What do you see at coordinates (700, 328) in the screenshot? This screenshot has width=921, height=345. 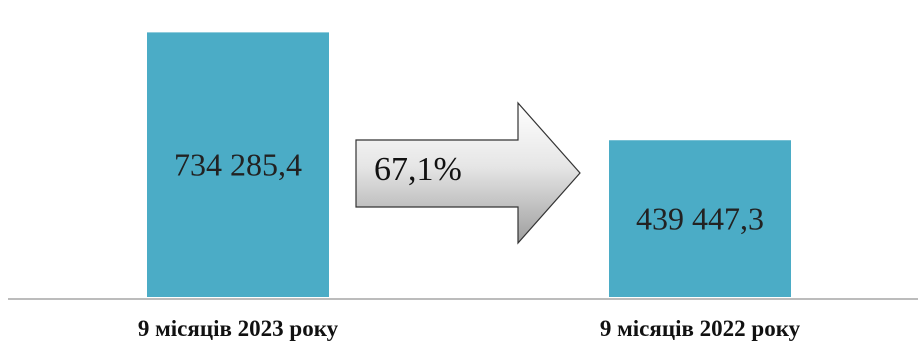 I see `category-label-2: 9 місяців 2022 року` at bounding box center [700, 328].